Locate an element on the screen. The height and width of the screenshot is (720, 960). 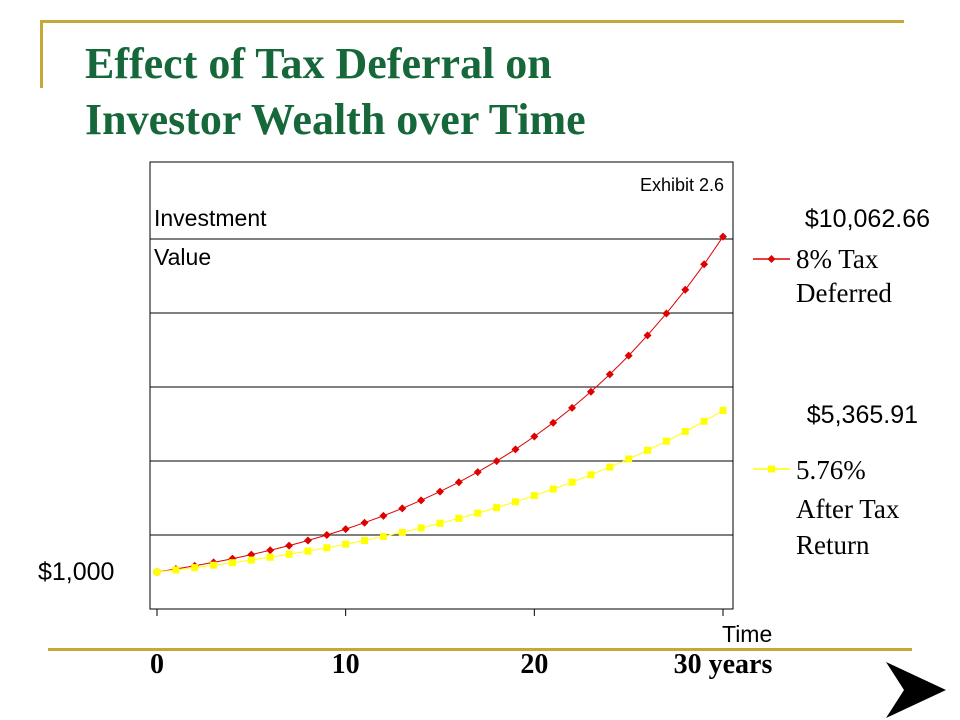
y-axis-label-line-2: Value is located at coordinates (182, 257).